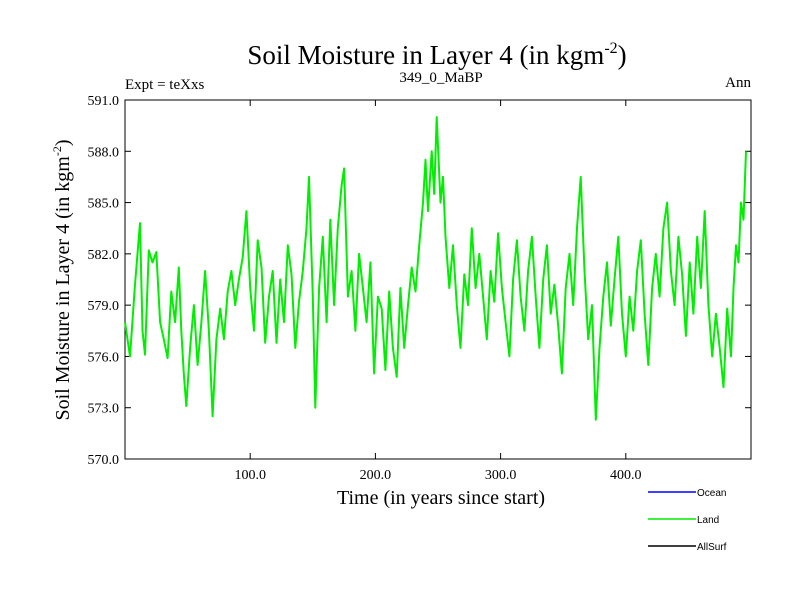  I want to click on y-tick-label: 576.0, so click(104, 357).